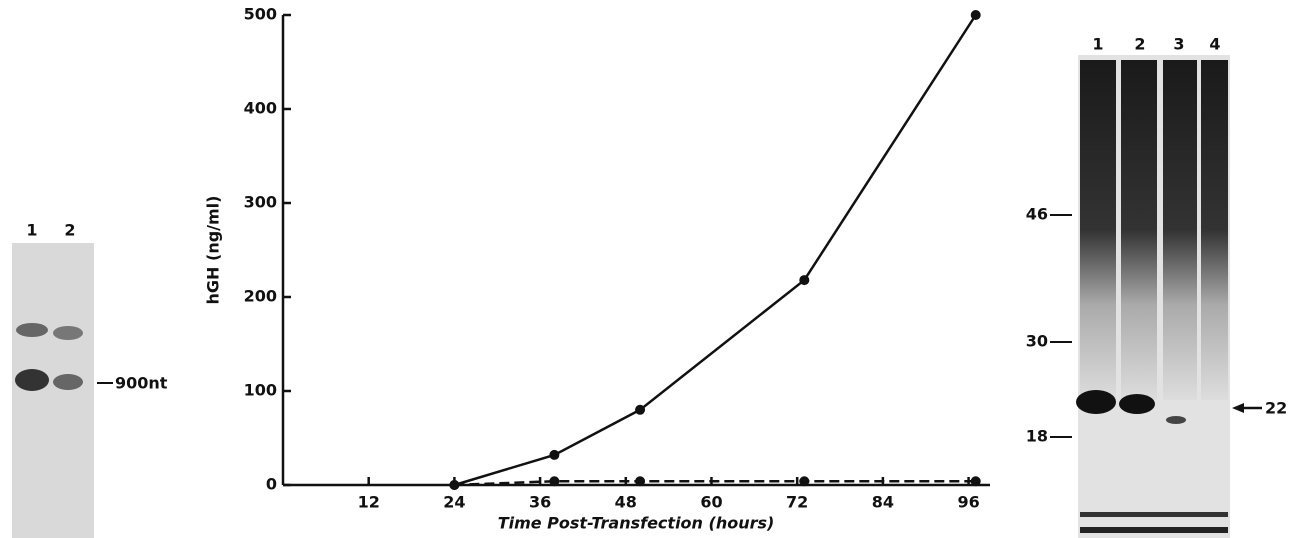  What do you see at coordinates (213, 250) in the screenshot?
I see `y-axis-label: hGH (ng/ml)` at bounding box center [213, 250].